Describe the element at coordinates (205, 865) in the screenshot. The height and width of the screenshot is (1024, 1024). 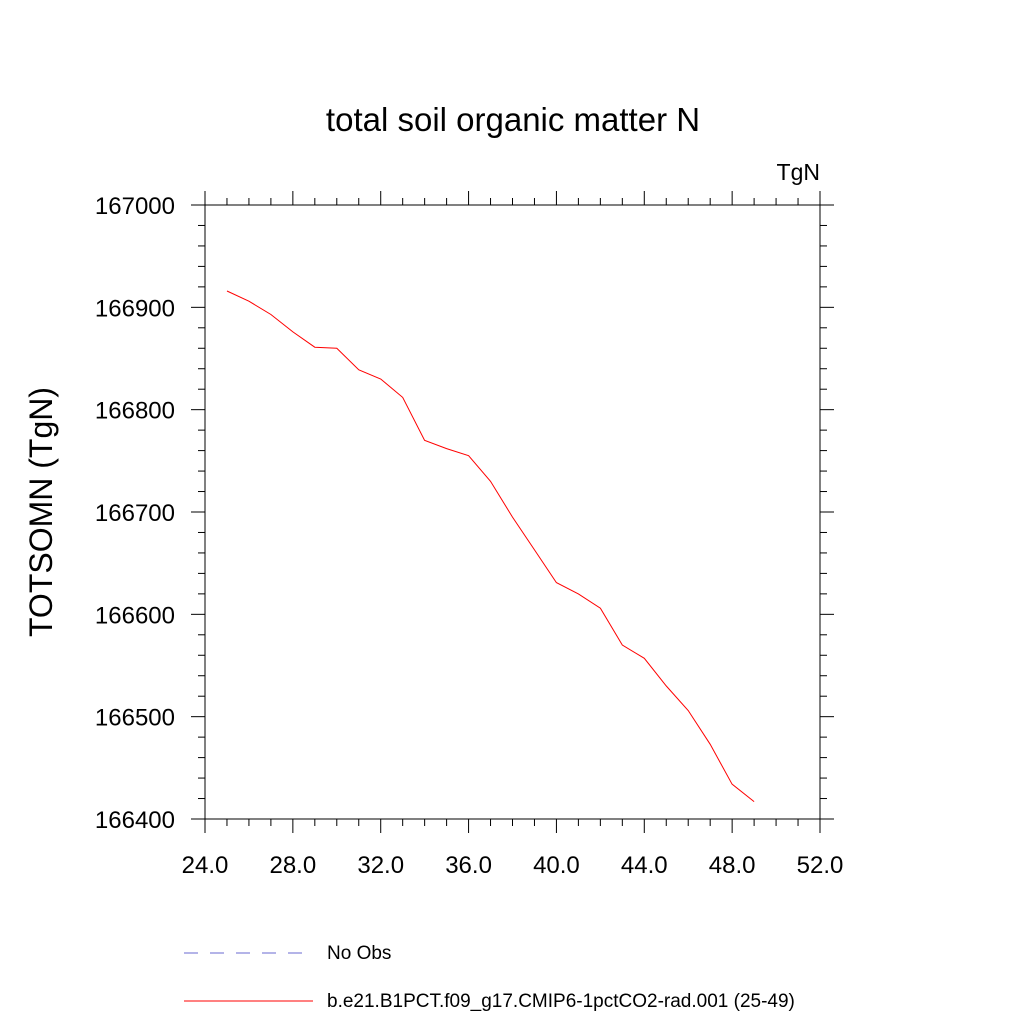
I see `x-tick-label: 24.0` at that location.